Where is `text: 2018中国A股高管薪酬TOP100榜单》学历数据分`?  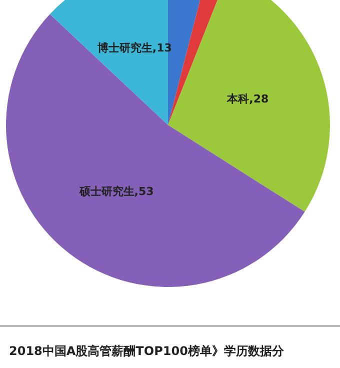
text: 2018中国A股高管薪酬TOP100榜单》学历数据分 is located at coordinates (147, 351).